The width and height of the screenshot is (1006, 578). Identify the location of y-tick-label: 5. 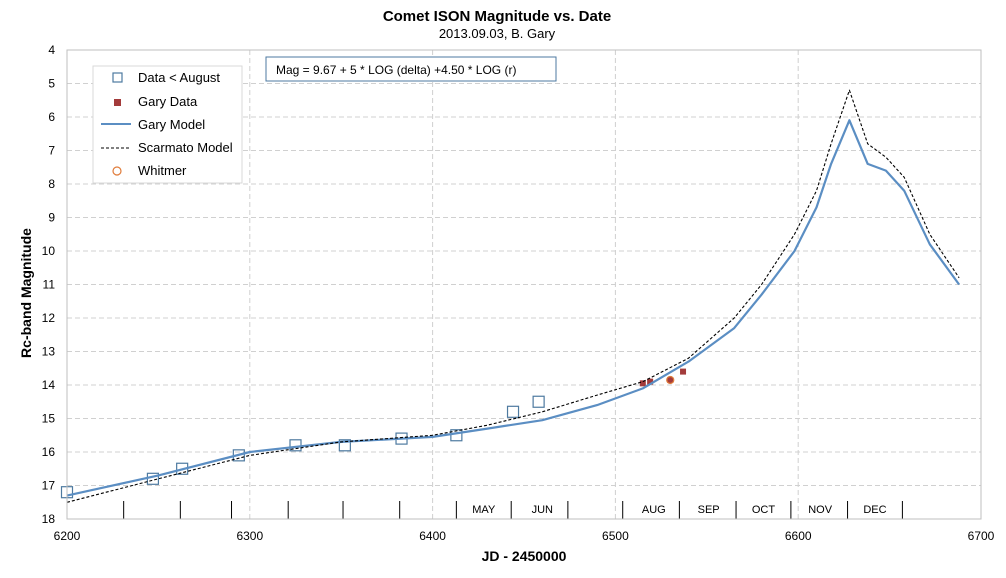
(51, 84).